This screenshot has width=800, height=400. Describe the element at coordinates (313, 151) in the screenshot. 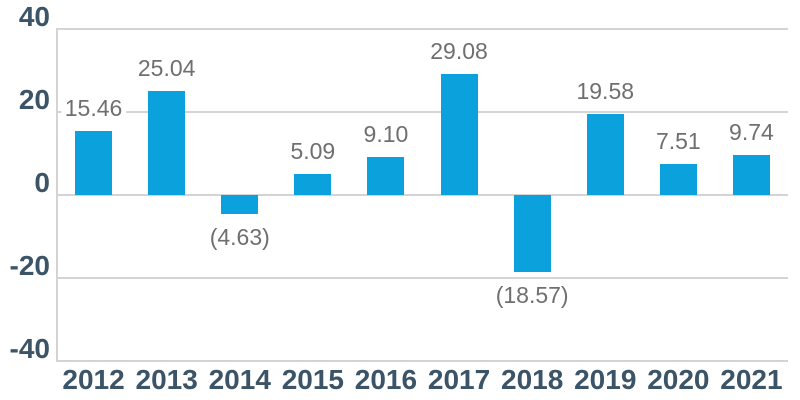

I see `data-label-2015: 5.09` at that location.